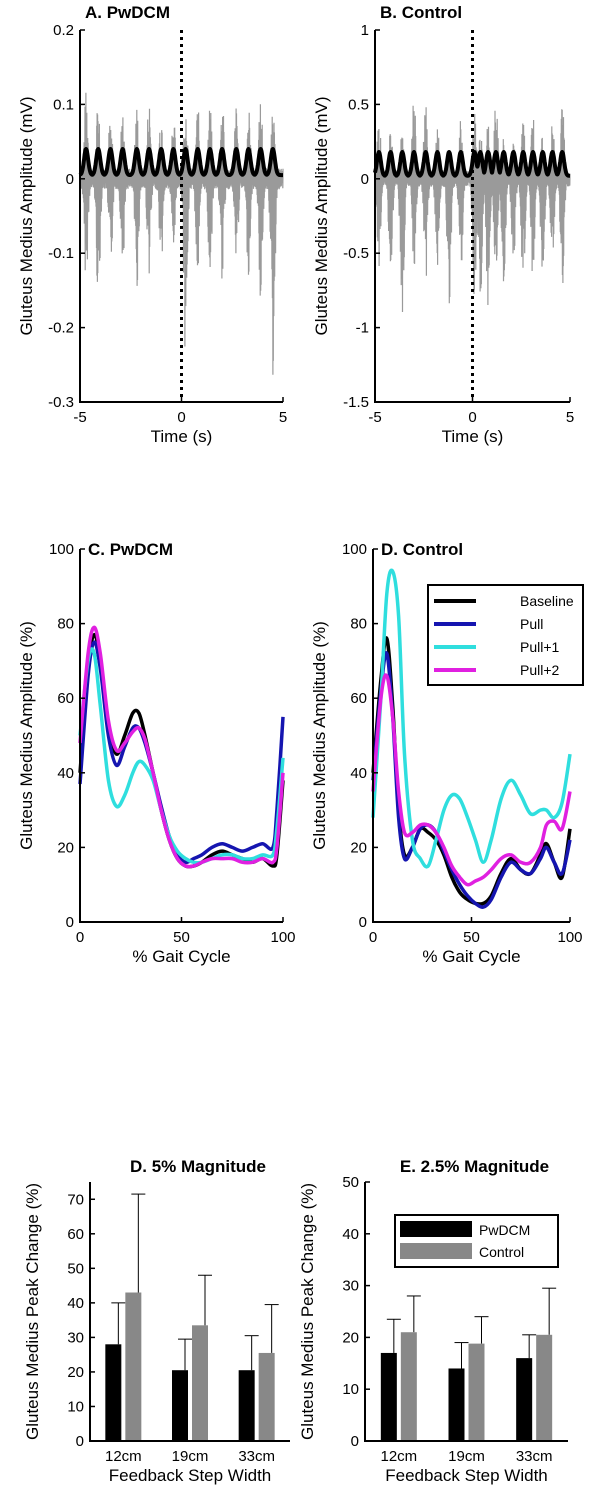  Describe the element at coordinates (534, 1456) in the screenshot. I see `x-tick-label: 33cm` at that location.